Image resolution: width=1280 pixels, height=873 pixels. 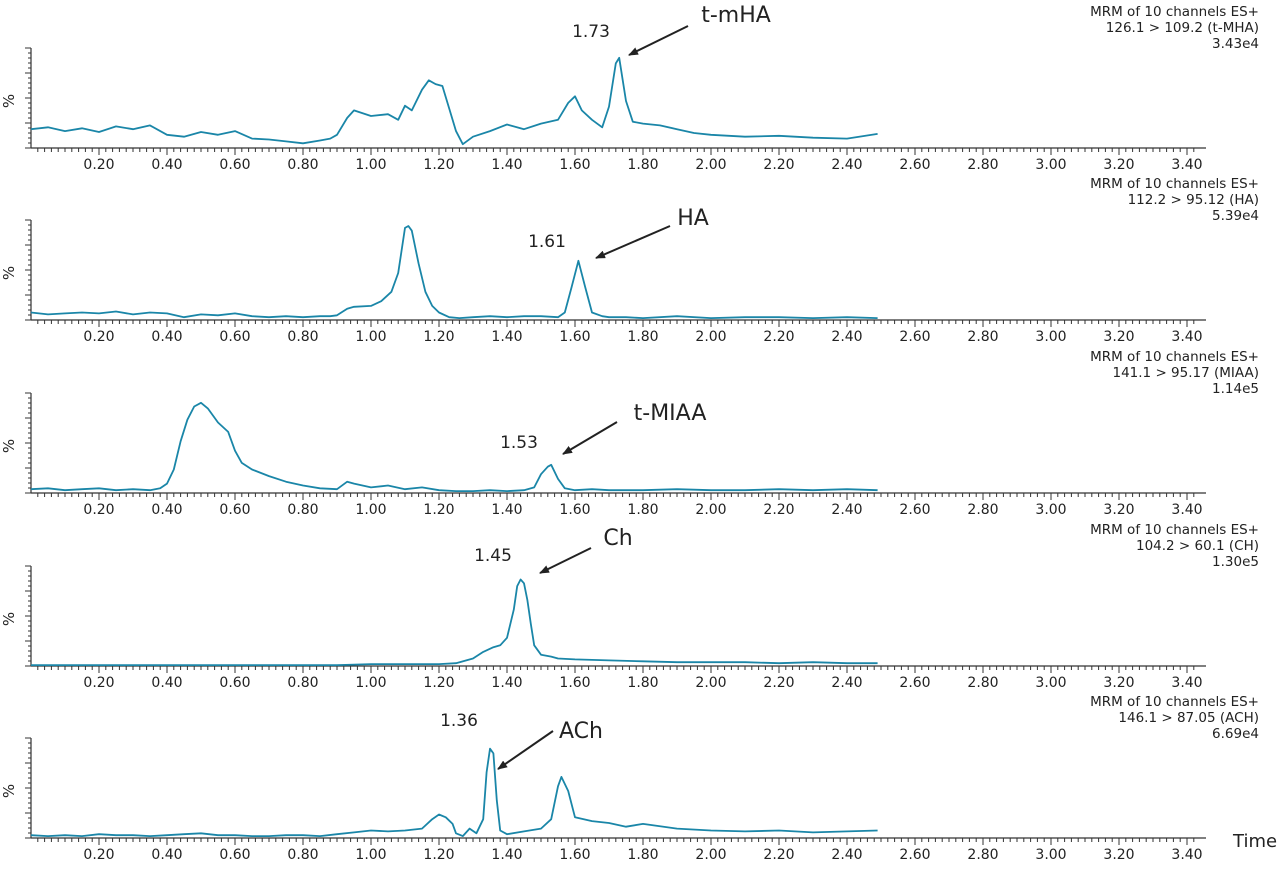 What do you see at coordinates (1197, 546) in the screenshot?
I see `channel-info-line: 104.2 > 60.1 (CH)` at bounding box center [1197, 546].